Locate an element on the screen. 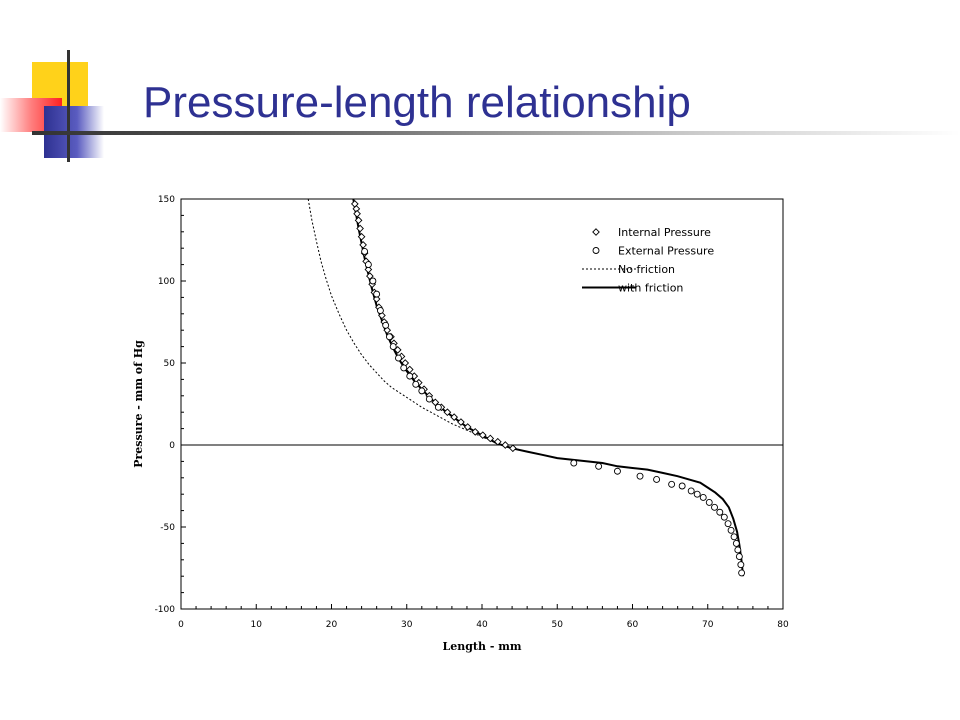 The image size is (960, 720). x-tick-label: 30 is located at coordinates (407, 625).